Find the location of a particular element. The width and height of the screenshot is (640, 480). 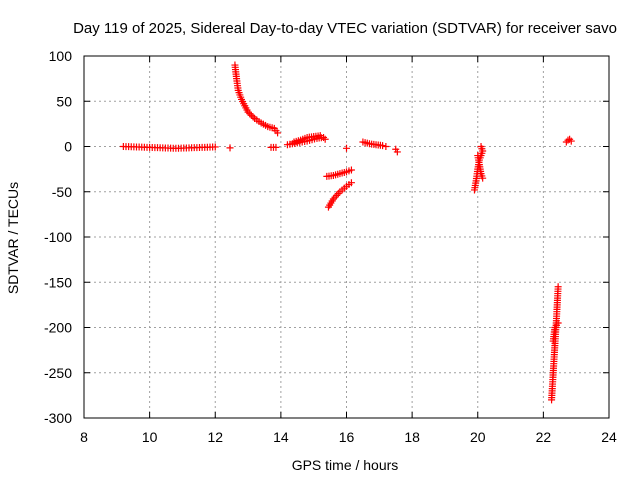

x-tick-label: 8 is located at coordinates (84, 437).